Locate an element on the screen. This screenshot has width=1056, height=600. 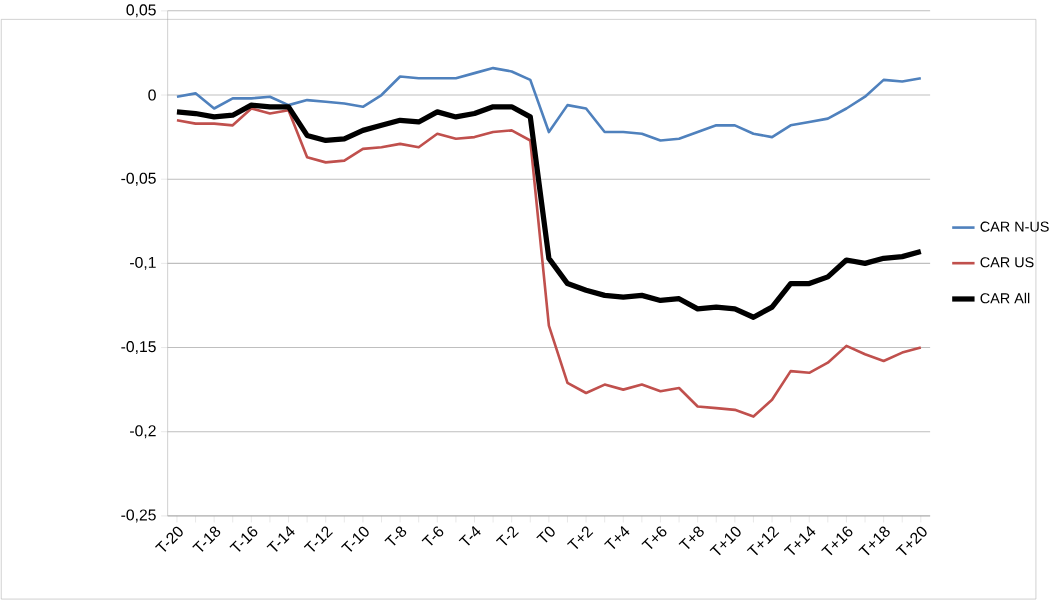
x-tick-label: T+8 is located at coordinates (691, 537).